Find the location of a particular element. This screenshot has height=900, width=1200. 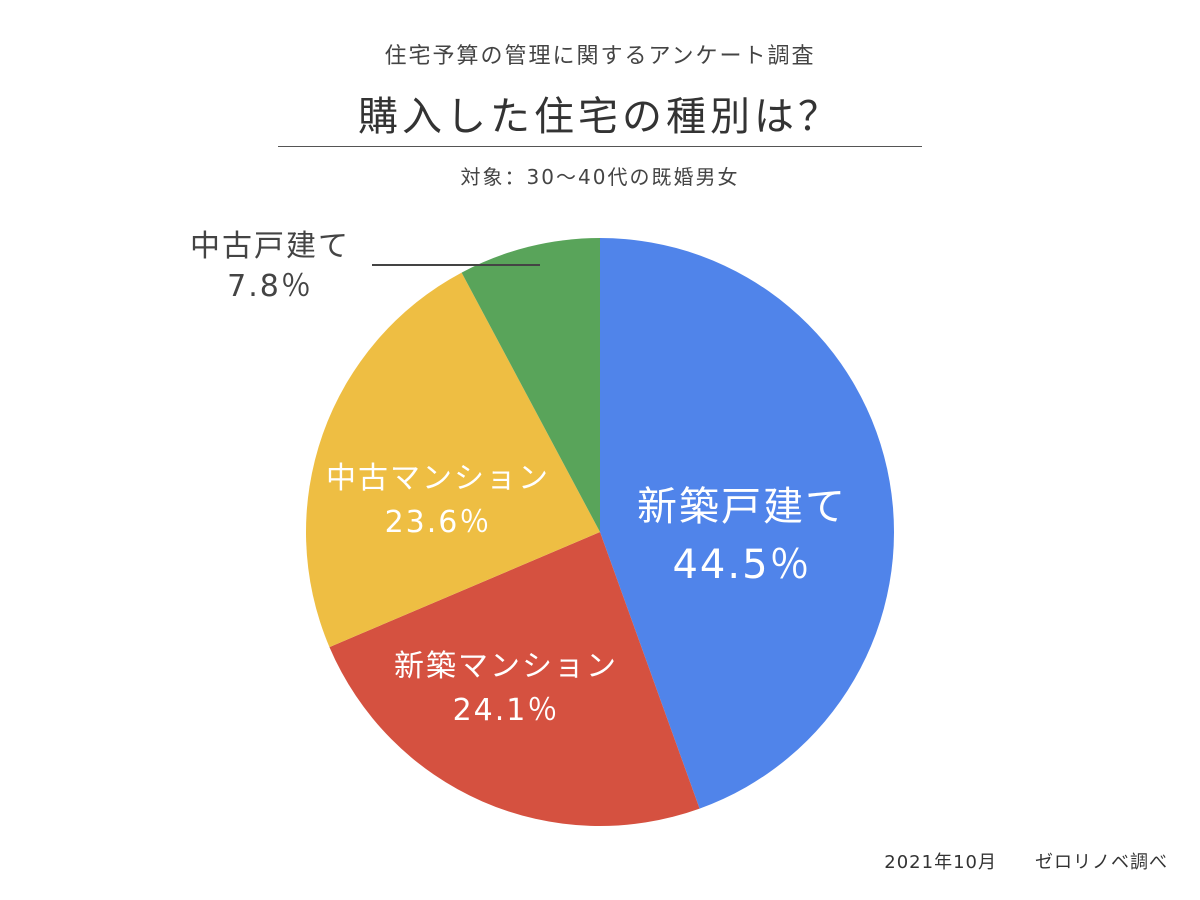

slice-shinchiku-kodate-label: 新築戸建て is located at coordinates (742, 507).